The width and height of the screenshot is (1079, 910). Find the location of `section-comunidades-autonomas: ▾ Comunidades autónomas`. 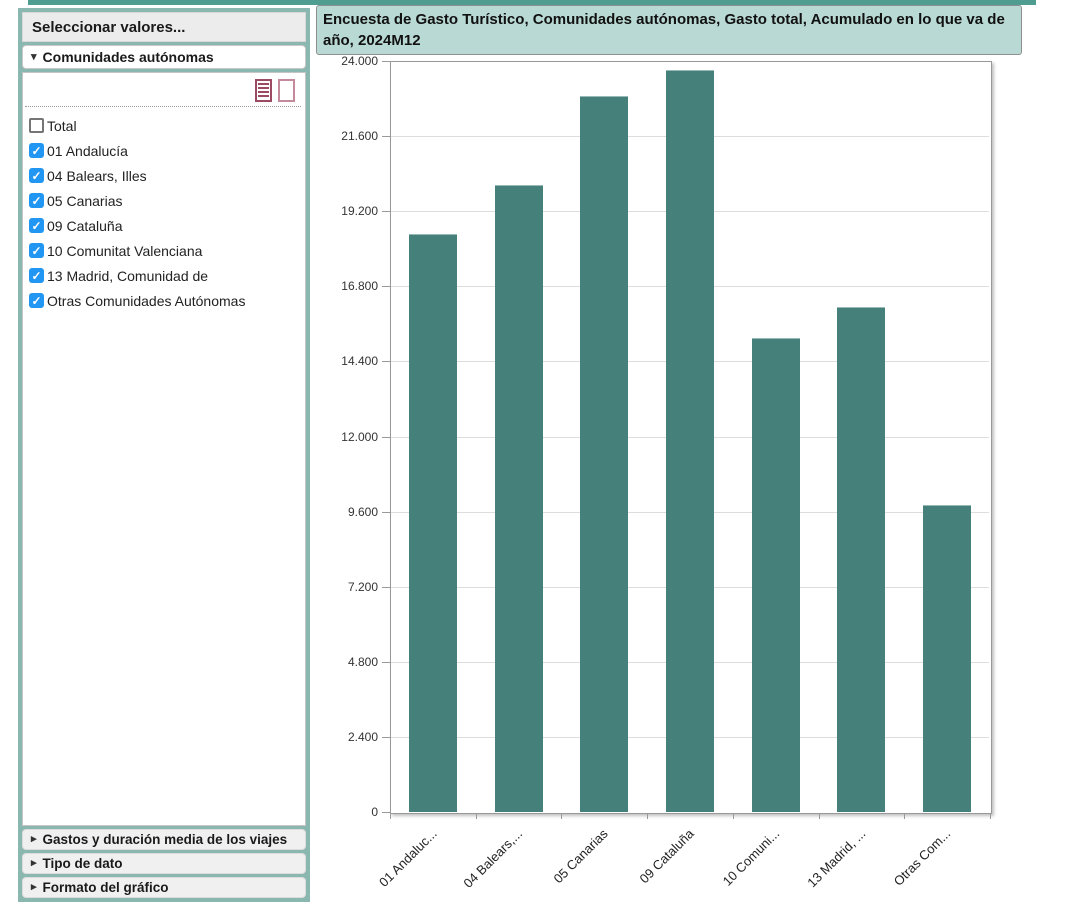

section-comunidades-autonomas: ▾ Comunidades autónomas is located at coordinates (164, 57).